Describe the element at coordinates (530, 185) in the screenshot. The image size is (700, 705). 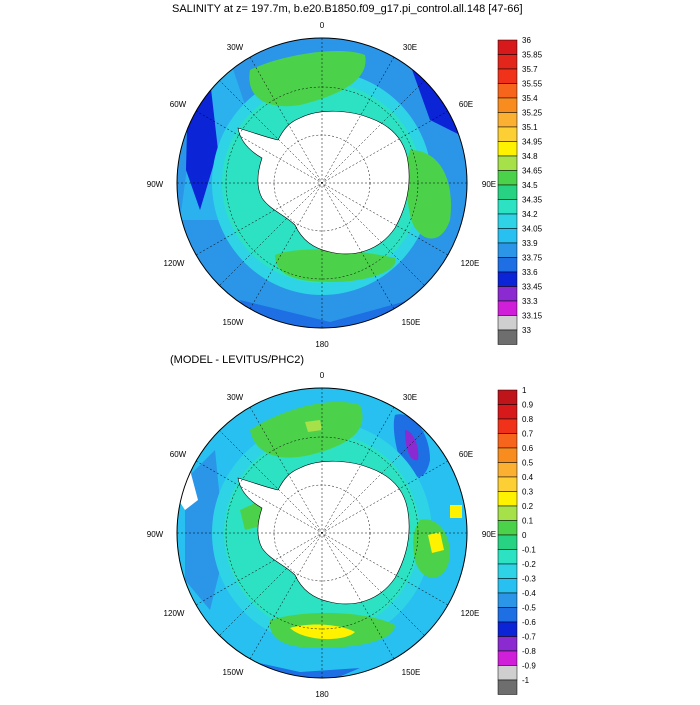
I see `colorbar-label: 34.5` at that location.